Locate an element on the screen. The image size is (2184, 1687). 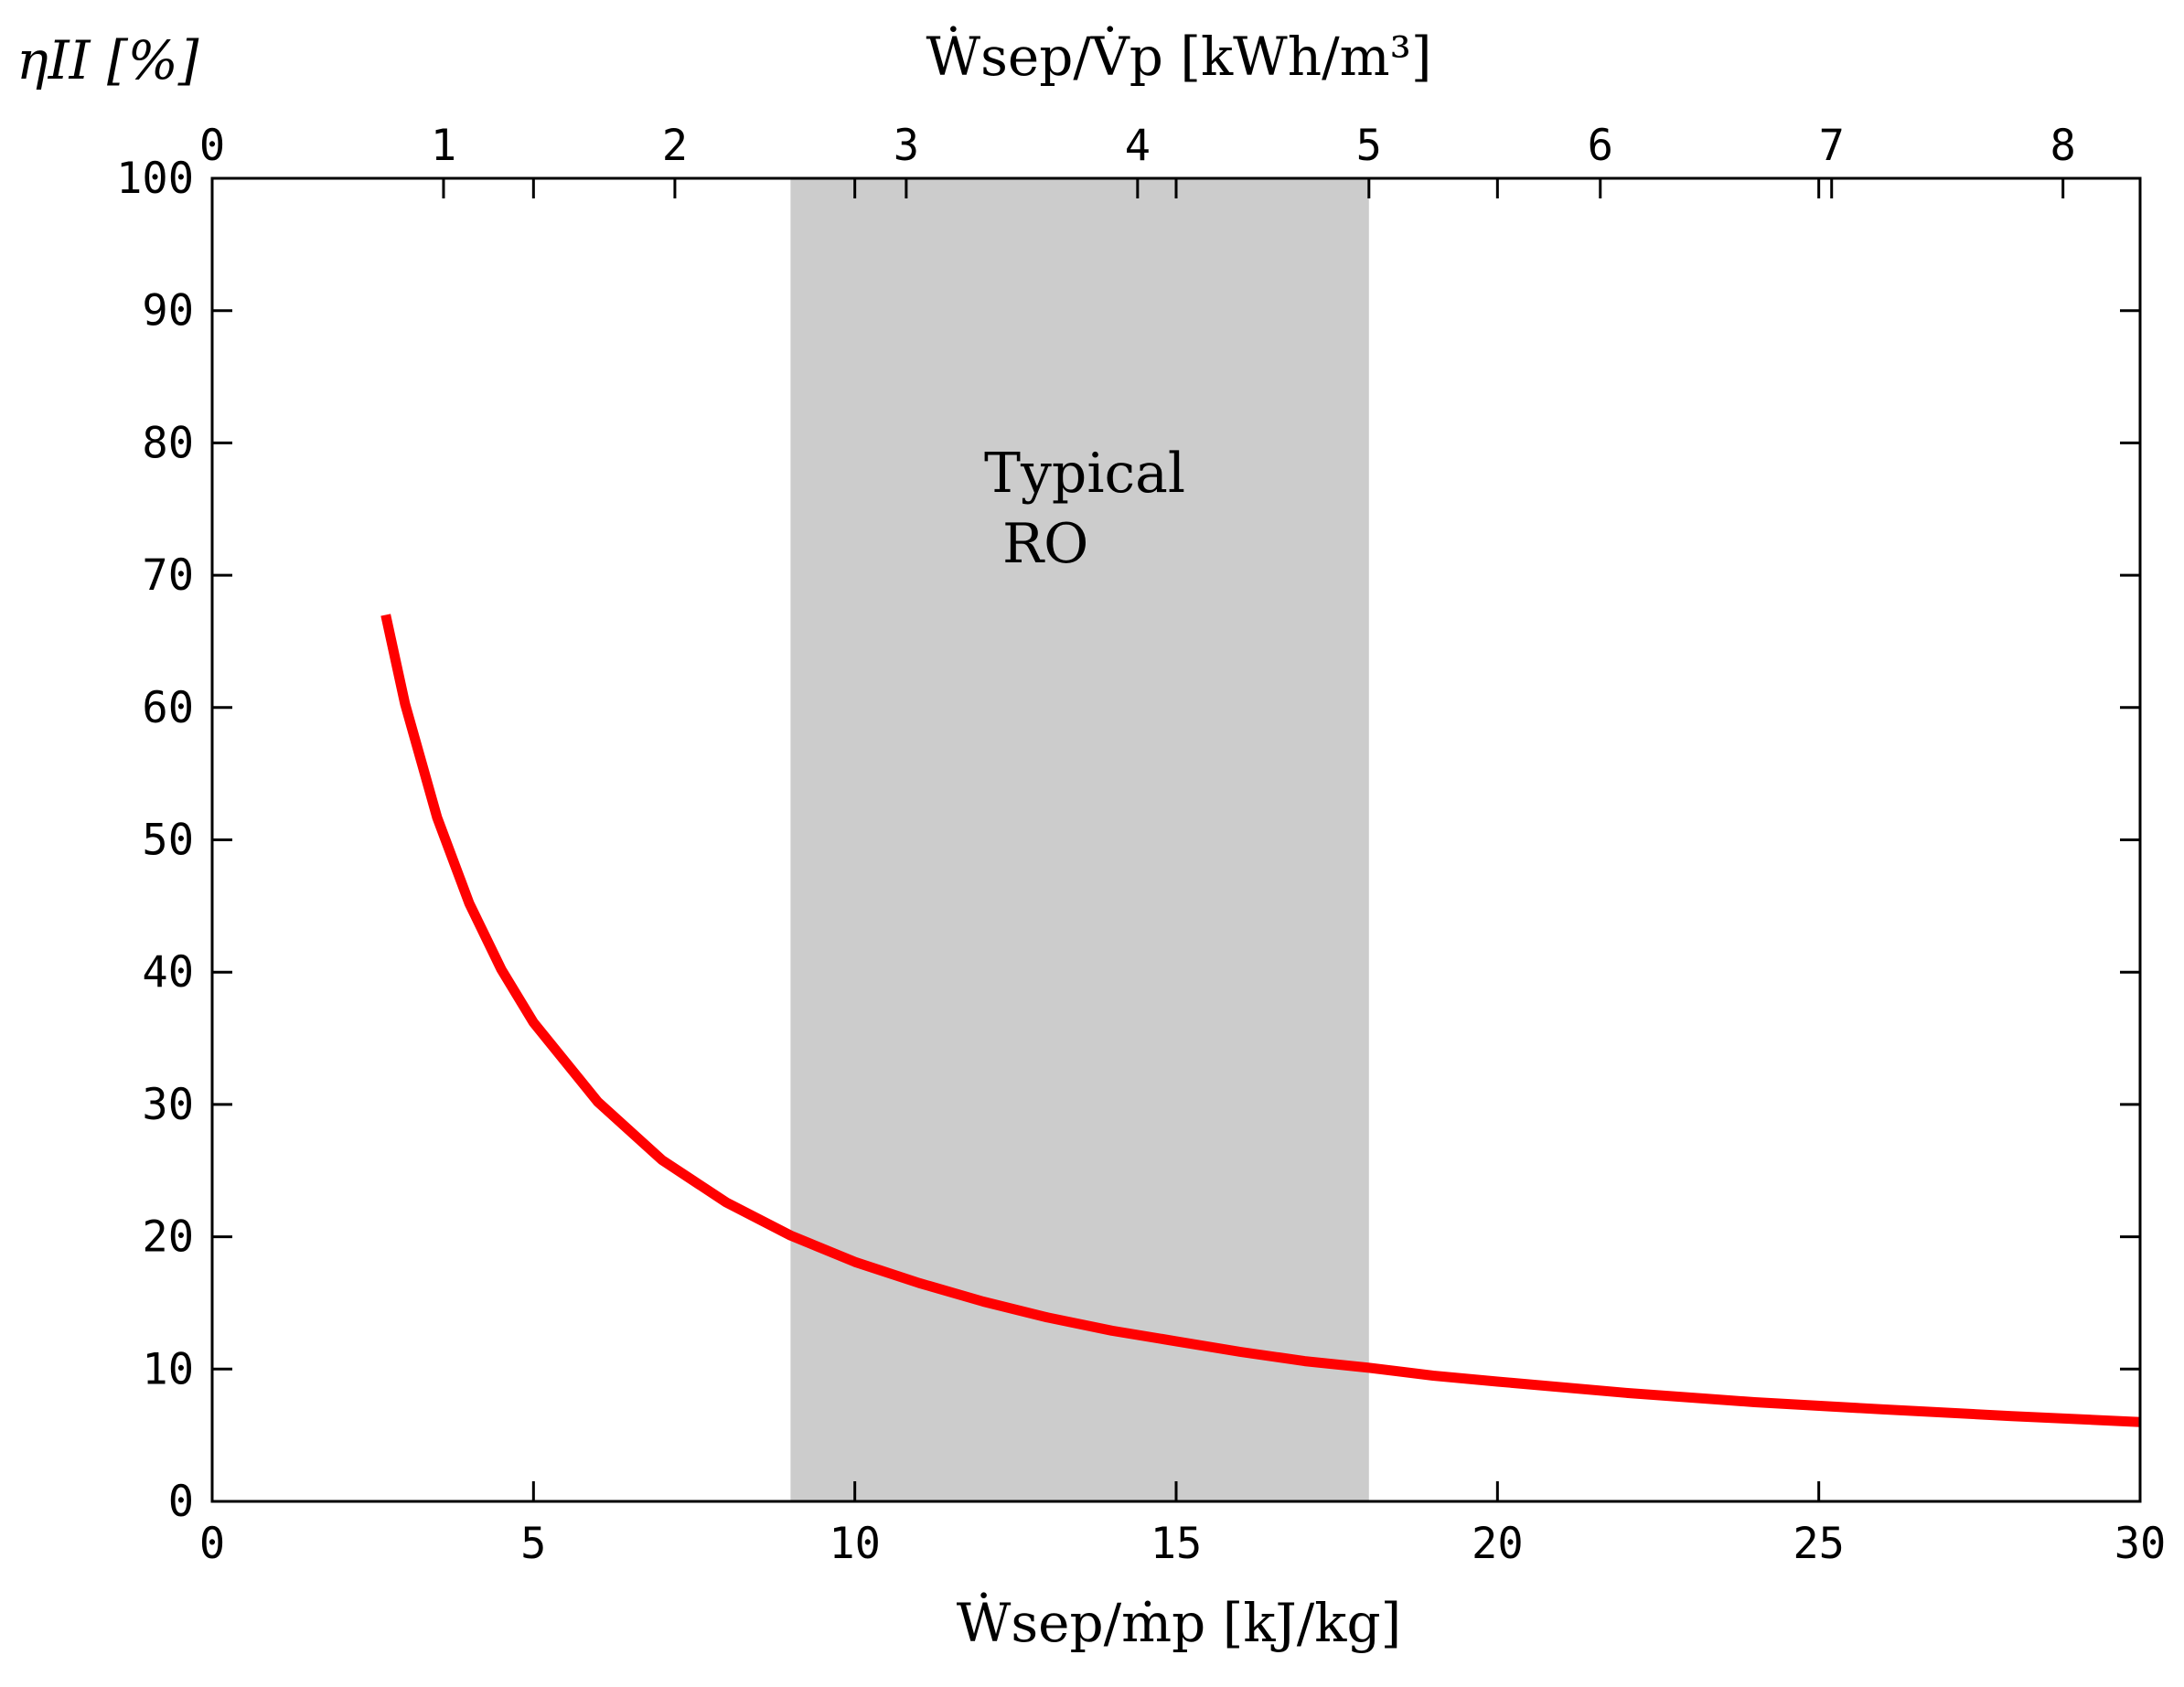
x2-tick-label: 1 is located at coordinates (443, 146).